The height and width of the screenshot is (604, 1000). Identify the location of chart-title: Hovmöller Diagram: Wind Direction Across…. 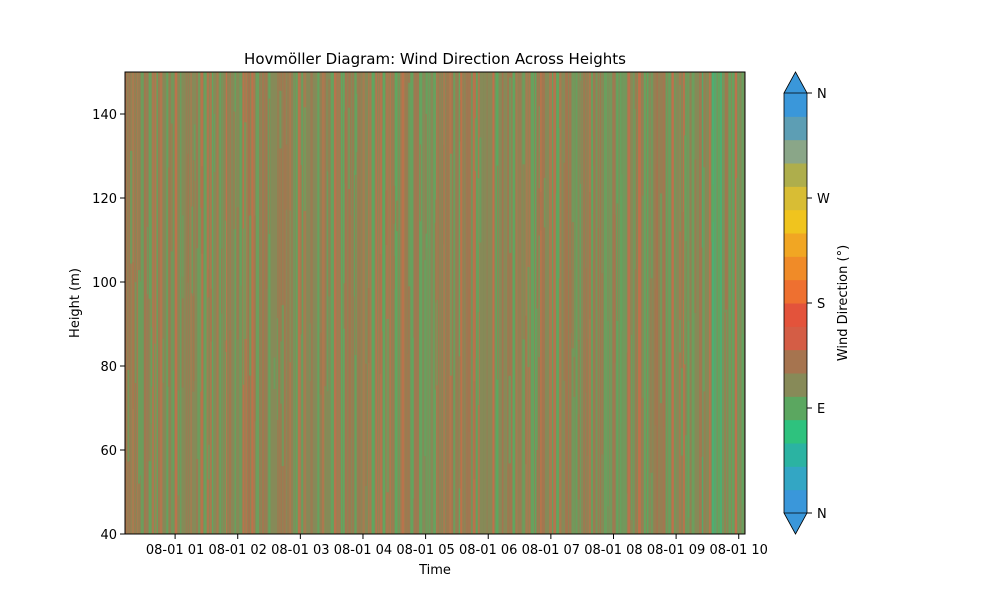
(435, 59).